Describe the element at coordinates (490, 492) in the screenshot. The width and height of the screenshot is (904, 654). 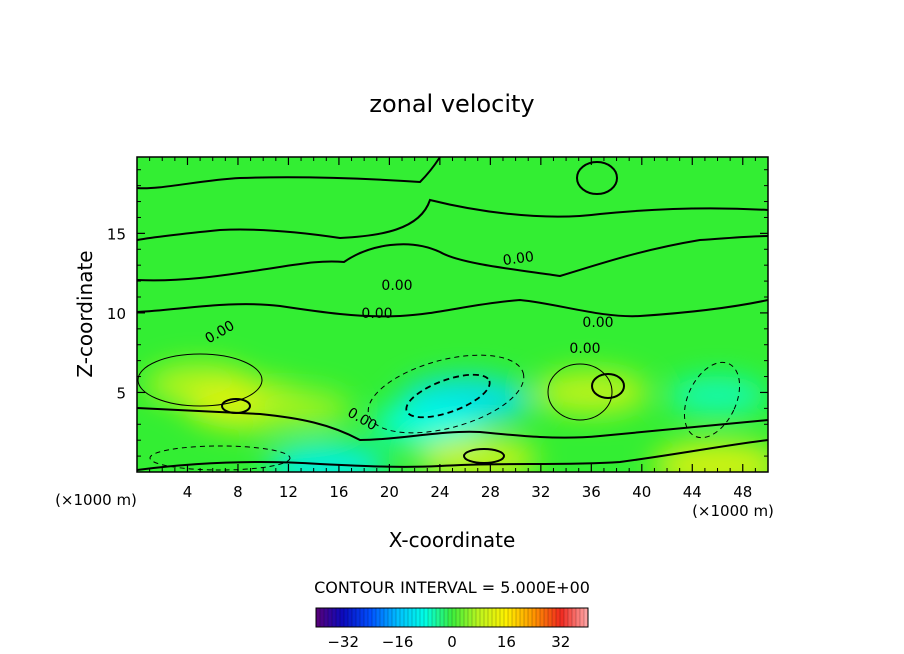
I see `x-tick-label: 28` at that location.